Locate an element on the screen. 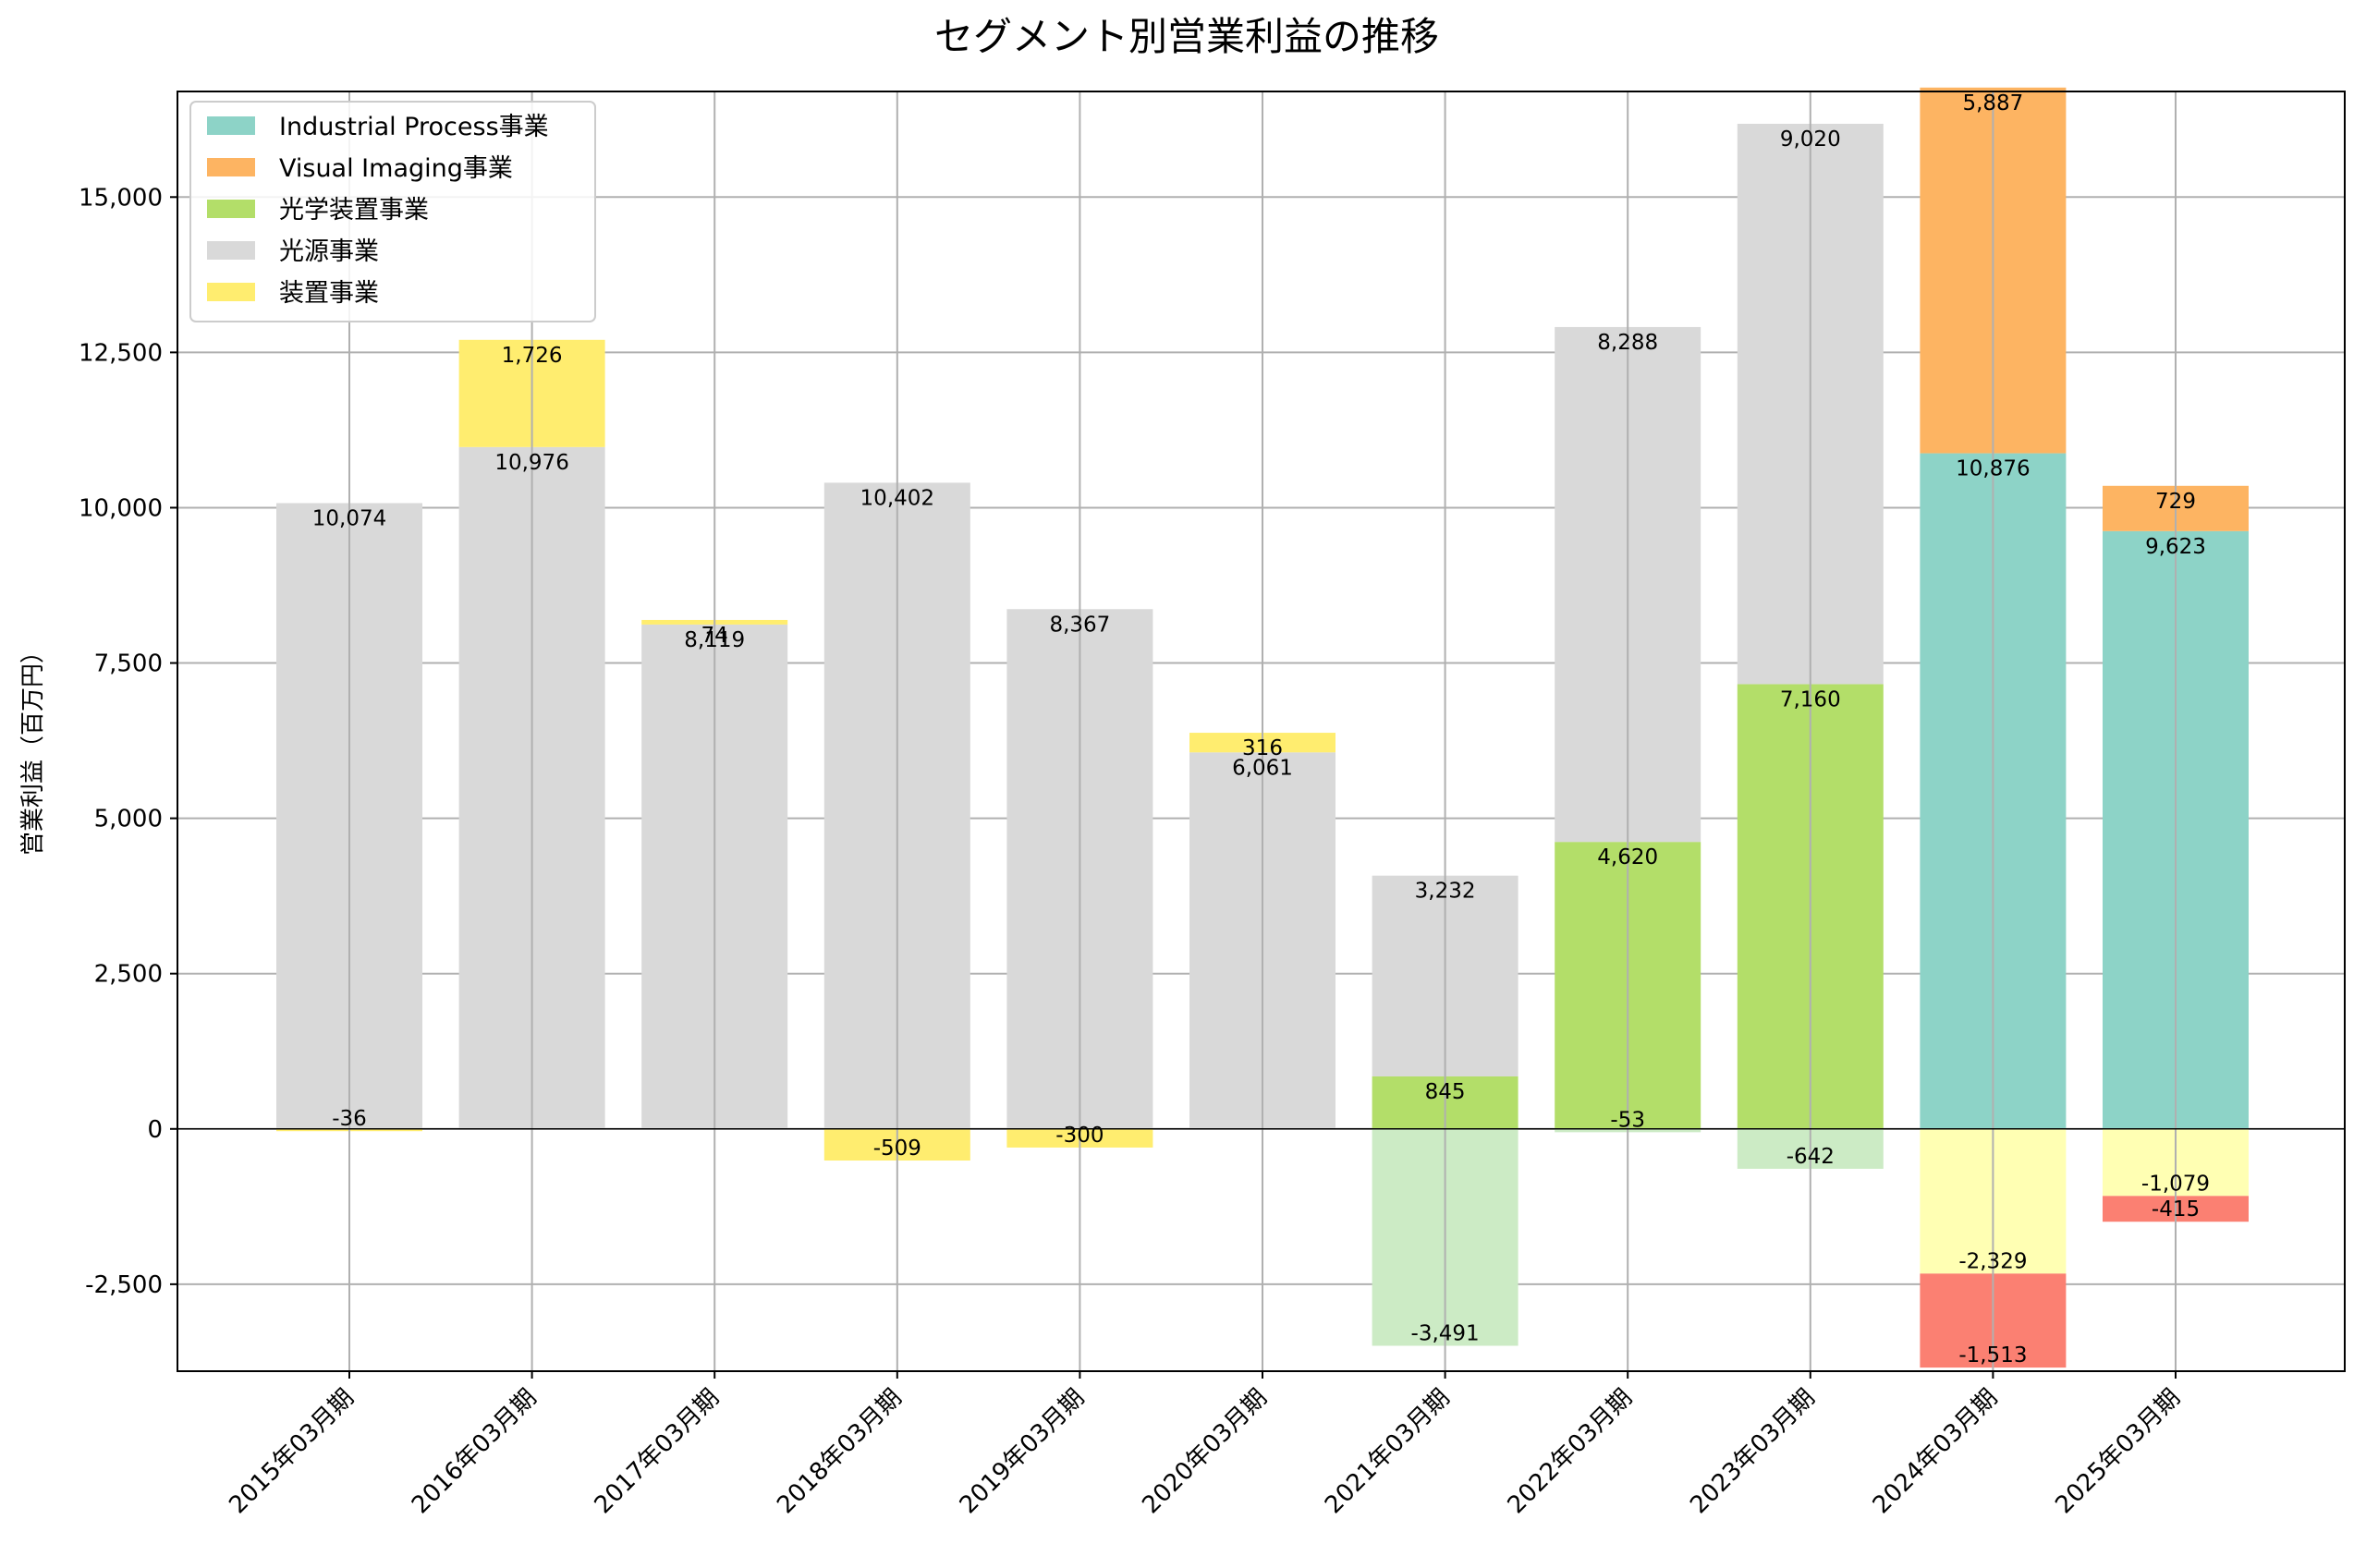 The image size is (2366, 1568). x-tick-label: 2025年03月期 is located at coordinates (2118, 1452).